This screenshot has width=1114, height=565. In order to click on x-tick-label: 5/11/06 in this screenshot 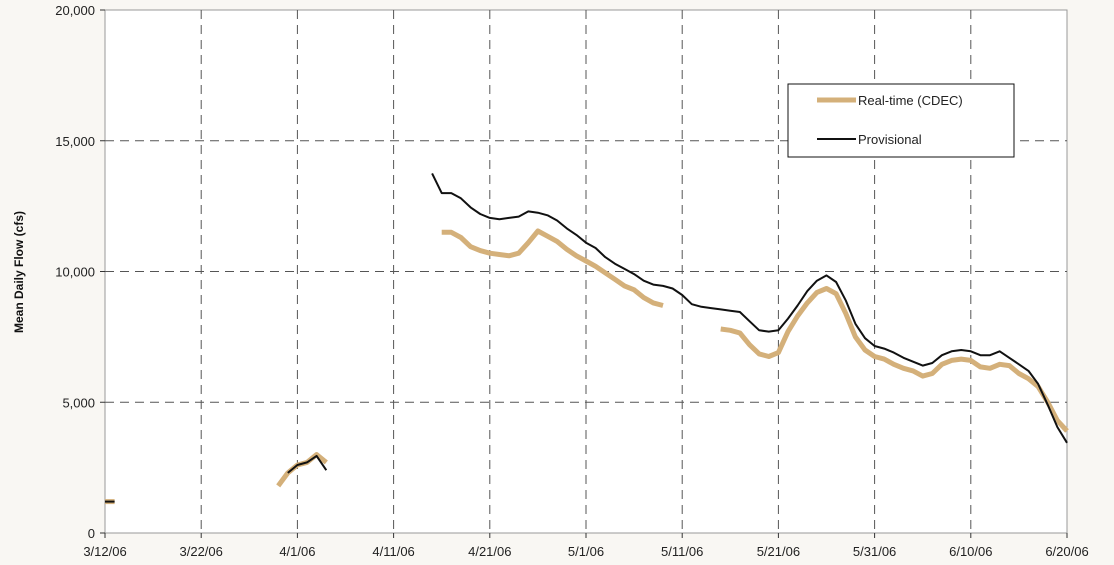, I will do `click(682, 551)`.